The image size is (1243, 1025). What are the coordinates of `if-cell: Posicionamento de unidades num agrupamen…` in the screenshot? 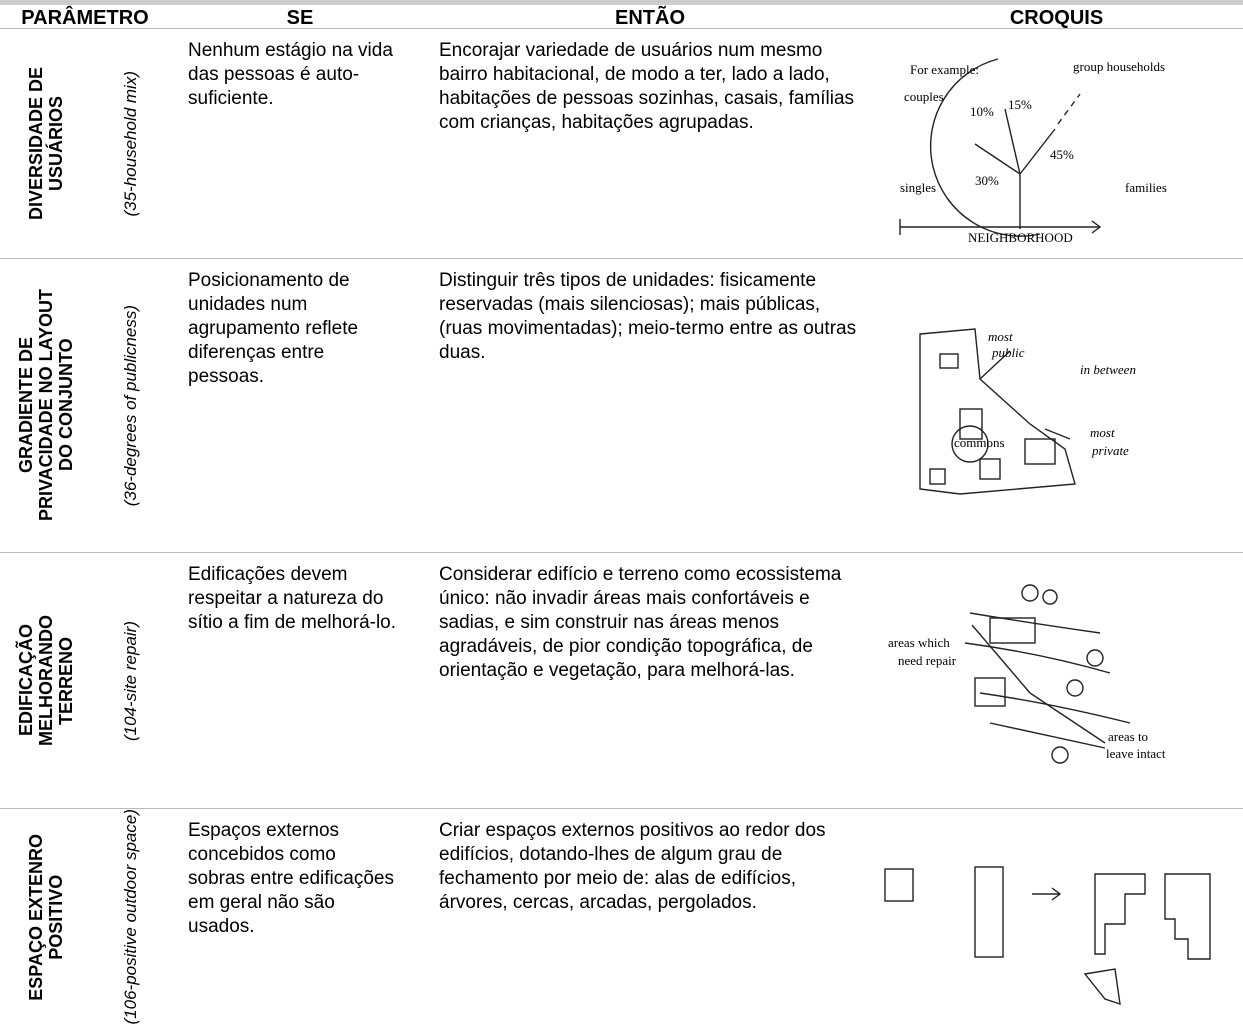 It's located at (273, 328).